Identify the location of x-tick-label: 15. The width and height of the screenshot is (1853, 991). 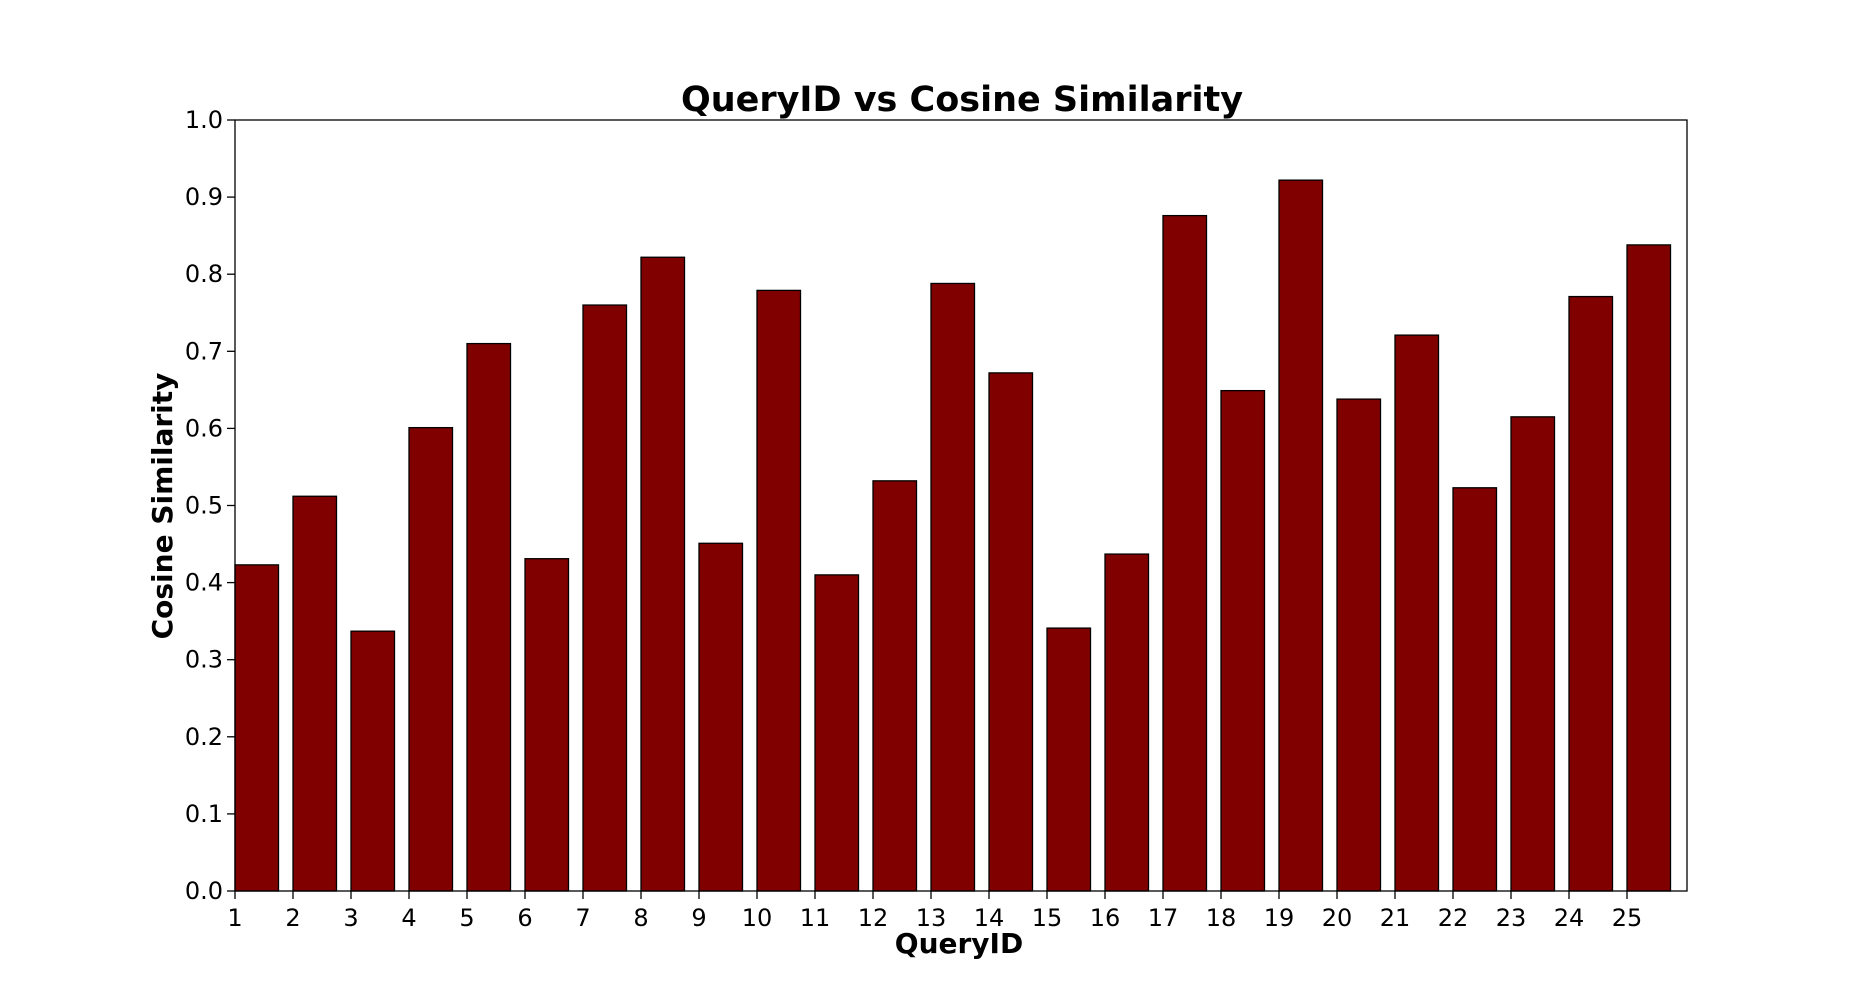
(1047, 918).